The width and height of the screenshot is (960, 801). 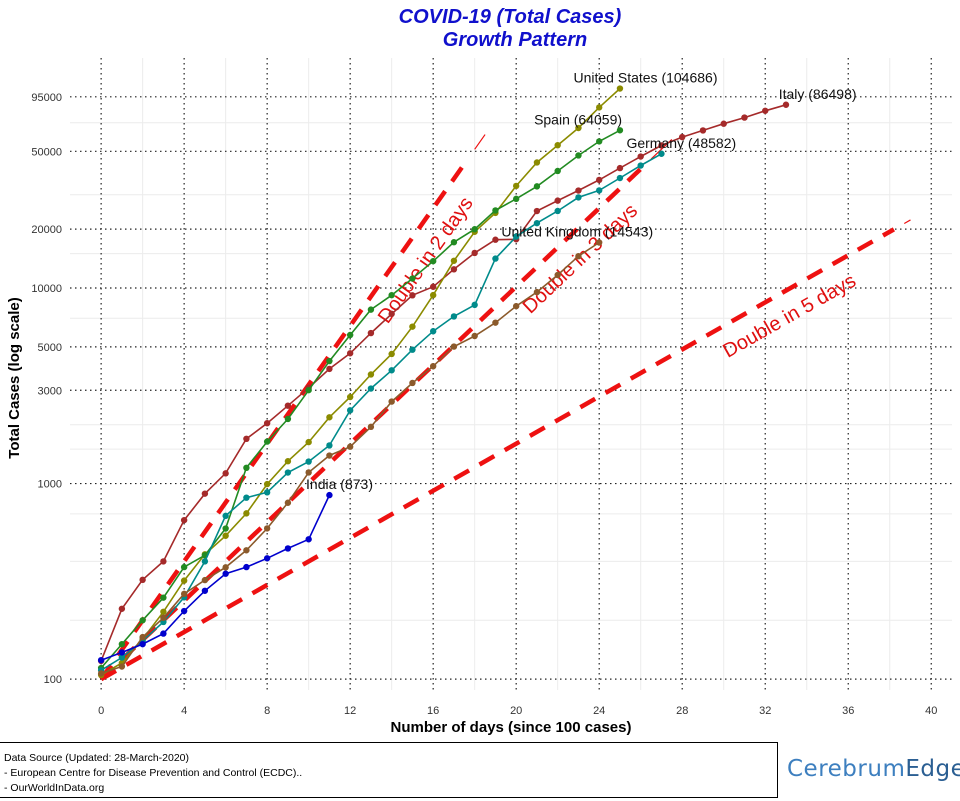 What do you see at coordinates (53, 680) in the screenshot?
I see `y-tick-label: 100` at bounding box center [53, 680].